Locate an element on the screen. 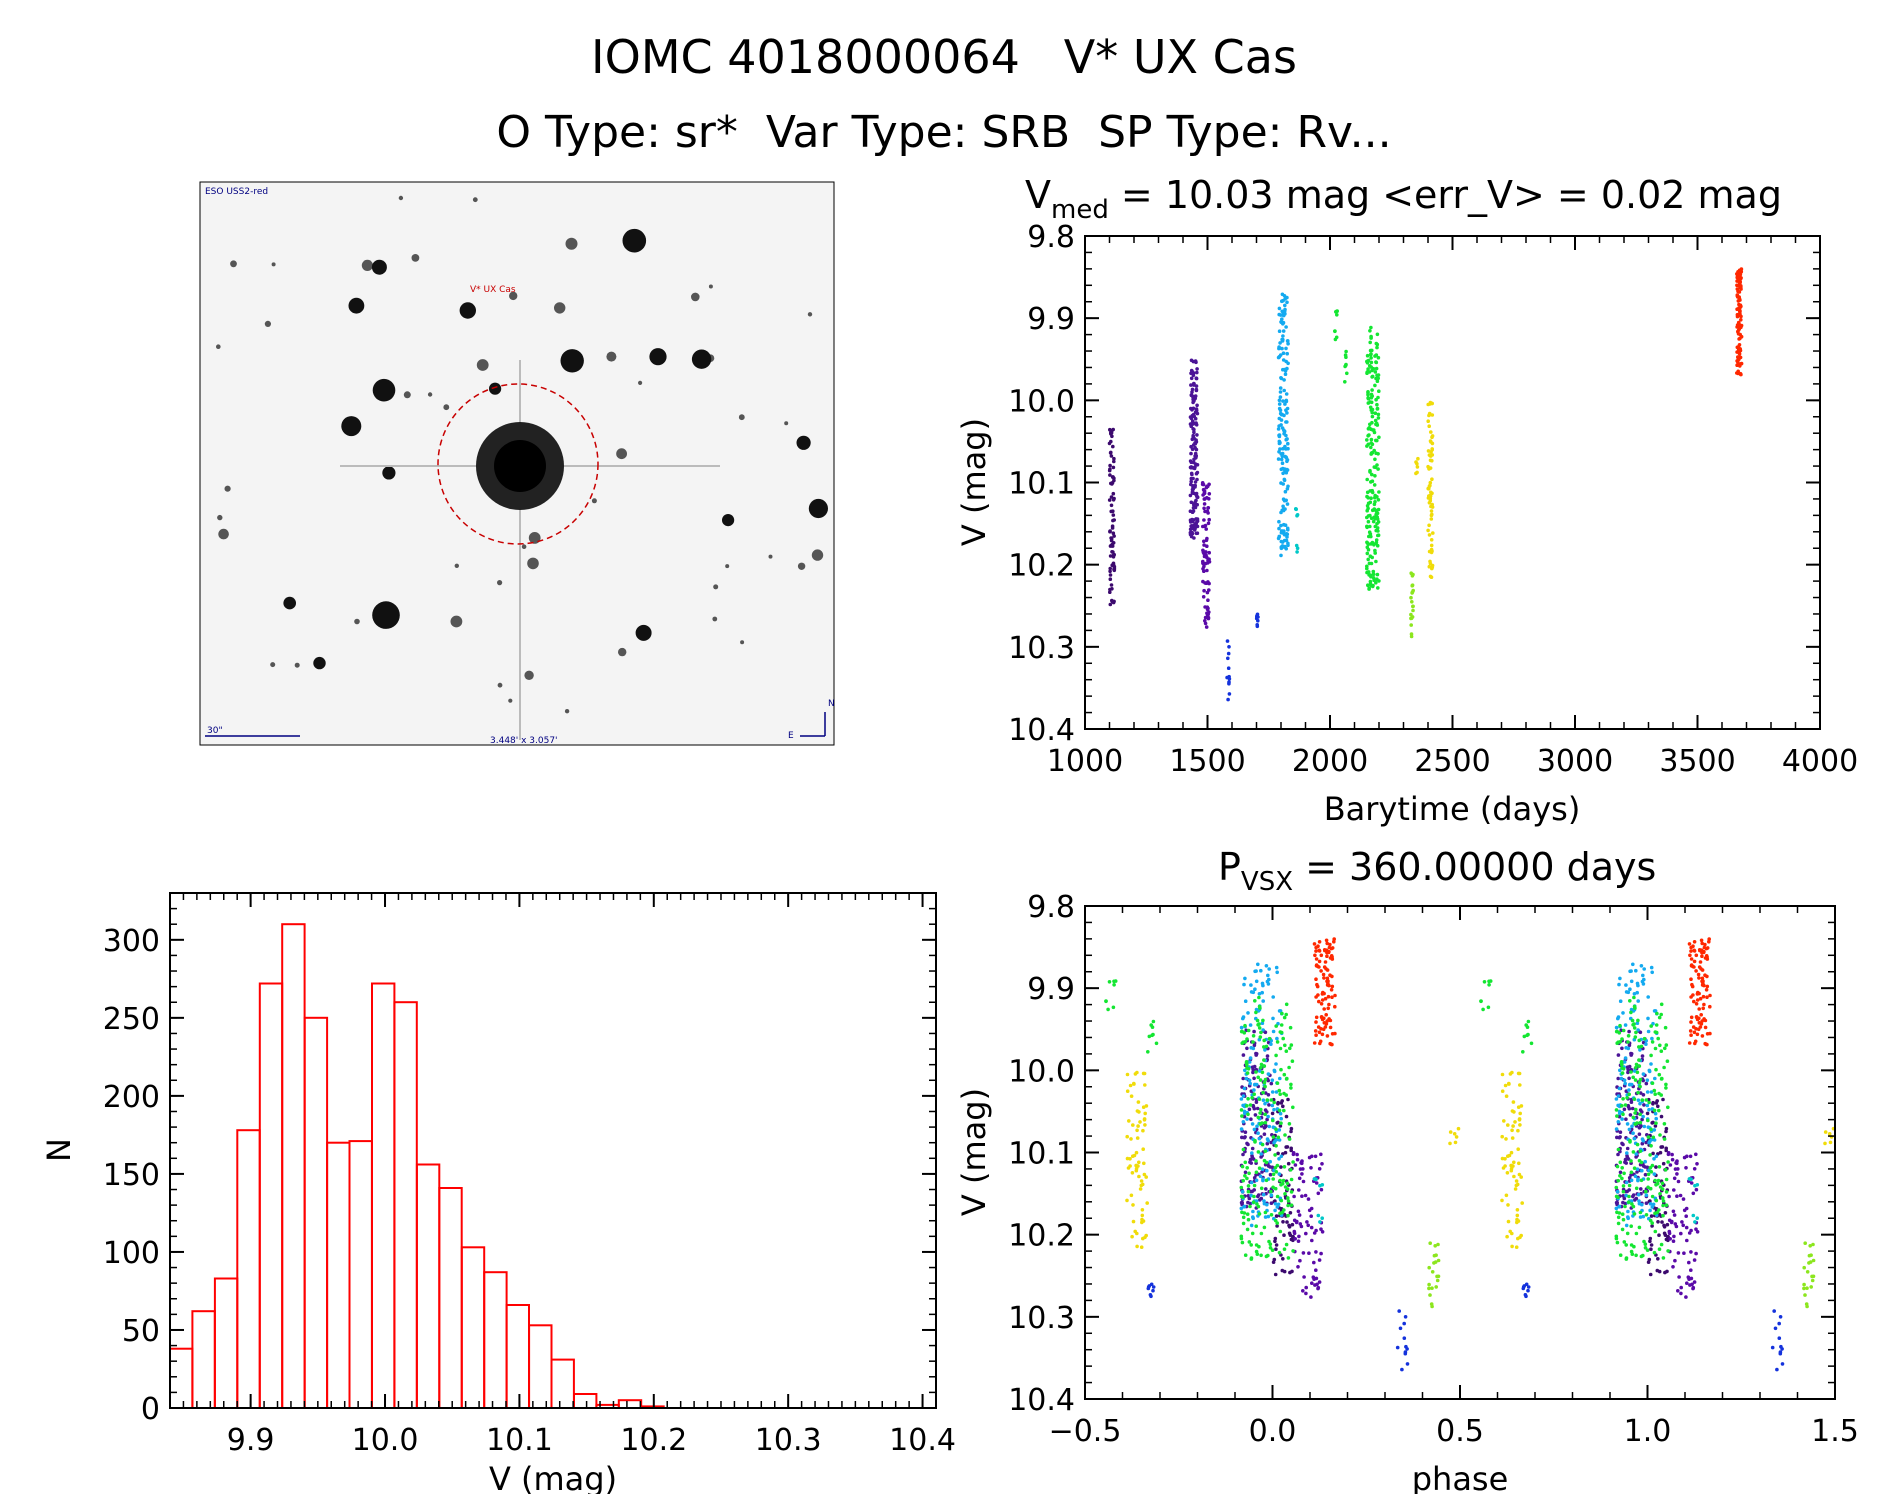 The height and width of the screenshot is (1494, 1889). x-tick-label: 10.4 is located at coordinates (922, 1440).